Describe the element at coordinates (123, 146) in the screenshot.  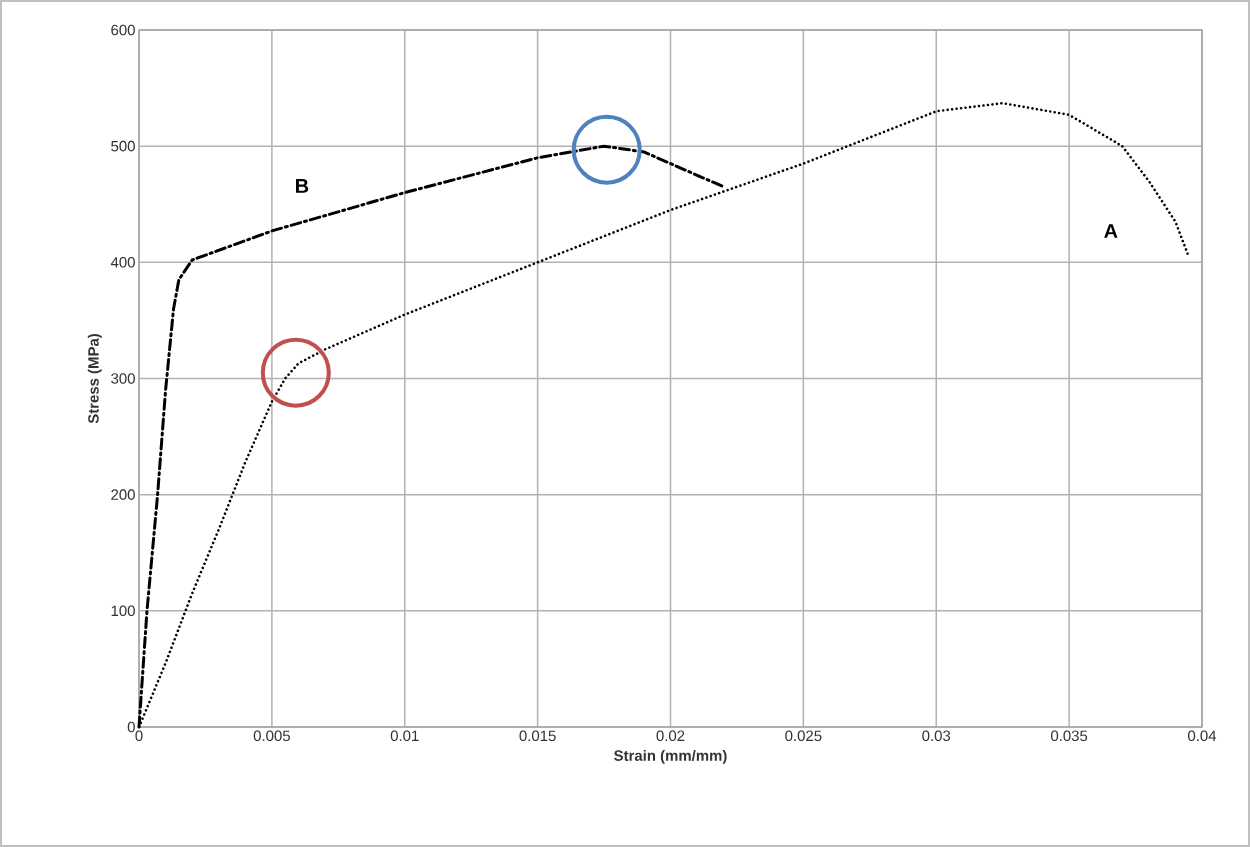
I see `y-tick-label: 500` at that location.